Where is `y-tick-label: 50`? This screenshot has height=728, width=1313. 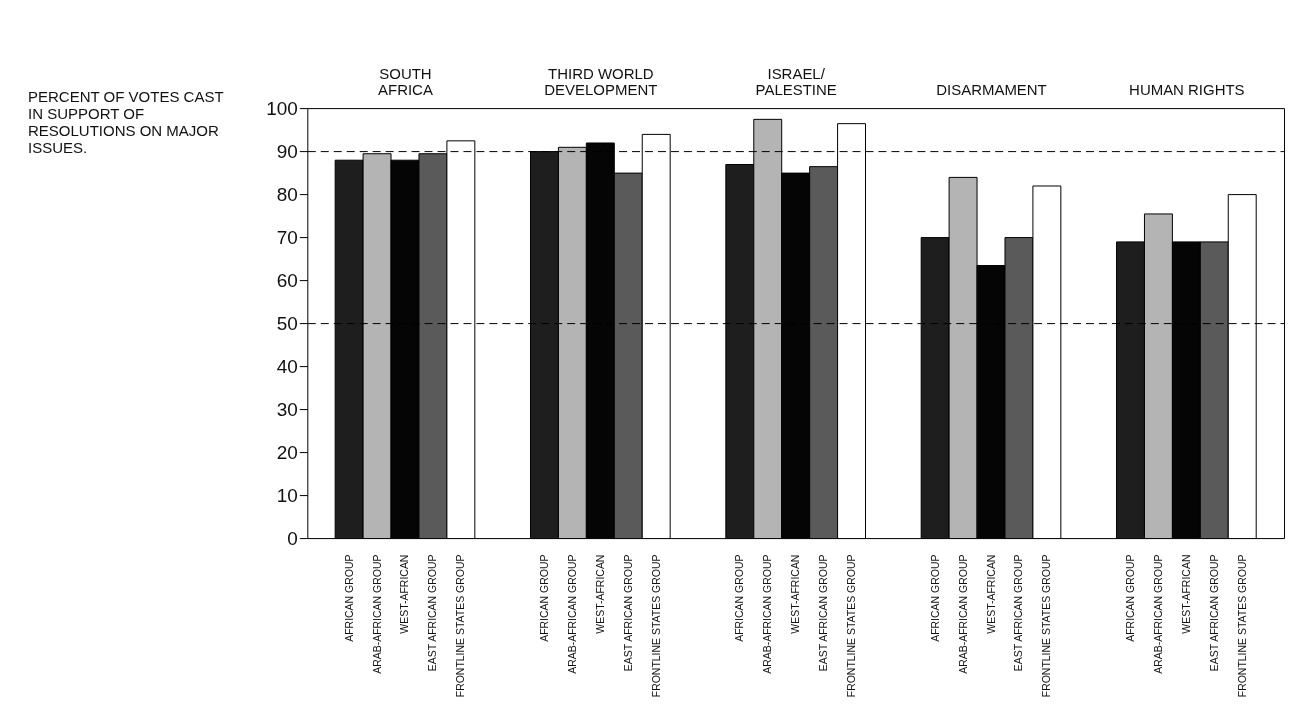
y-tick-label: 50 is located at coordinates (287, 324).